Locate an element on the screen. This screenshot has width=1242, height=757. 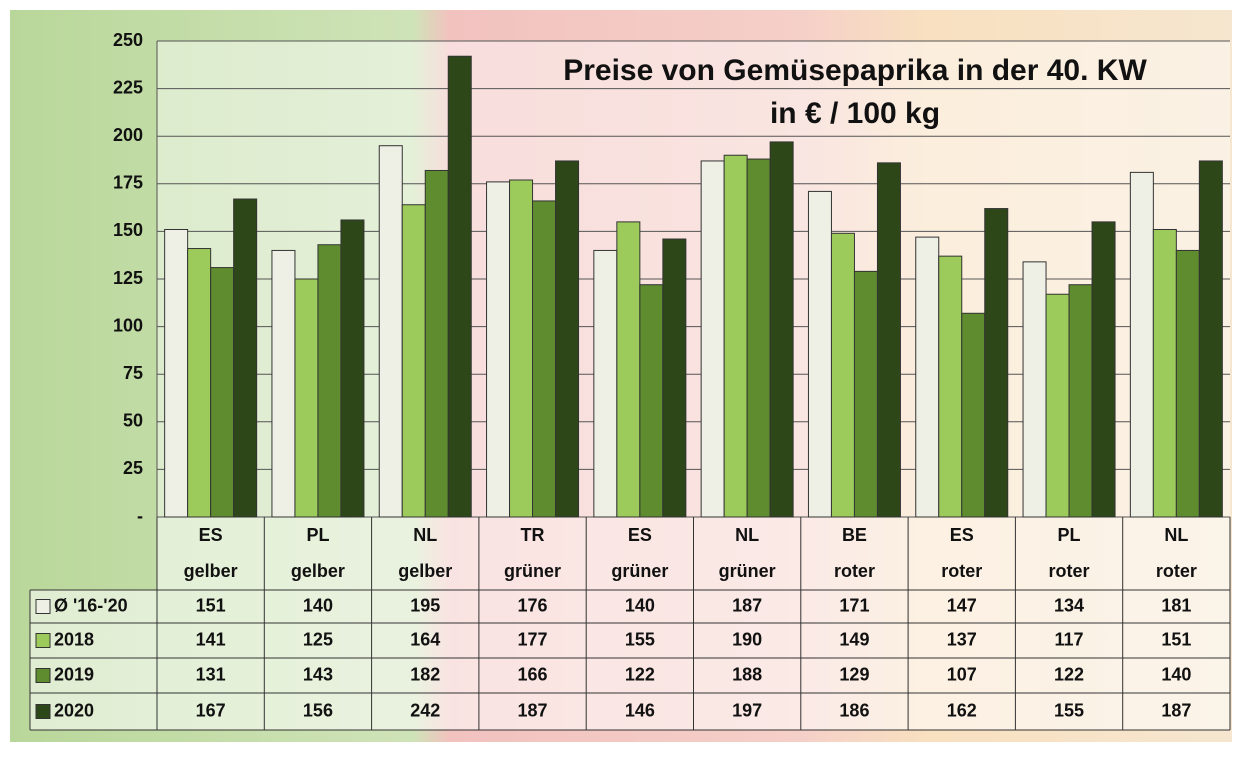
table-value: 190 is located at coordinates (747, 639).